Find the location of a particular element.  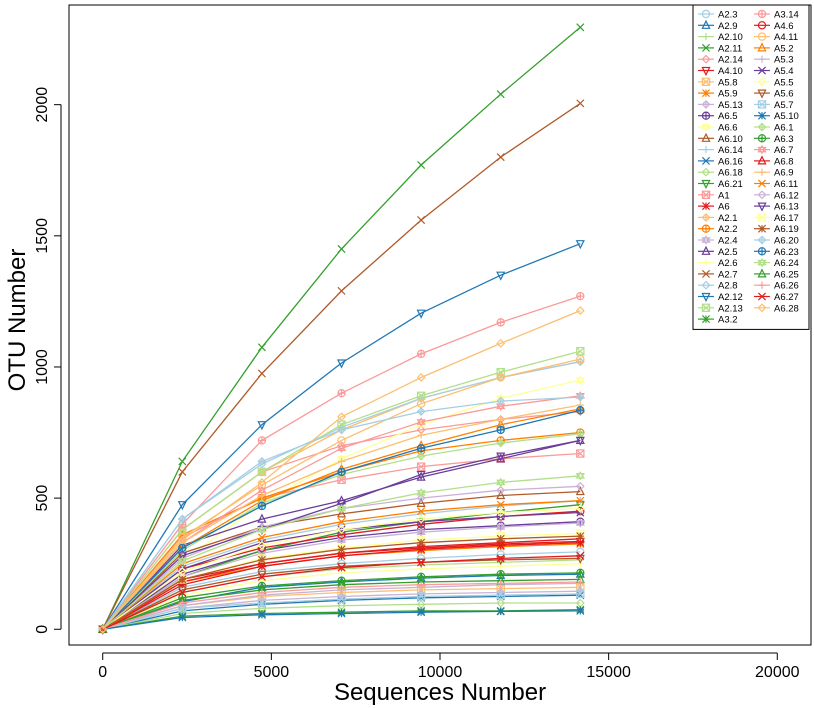

legend-label: A5.8 is located at coordinates (728, 82).